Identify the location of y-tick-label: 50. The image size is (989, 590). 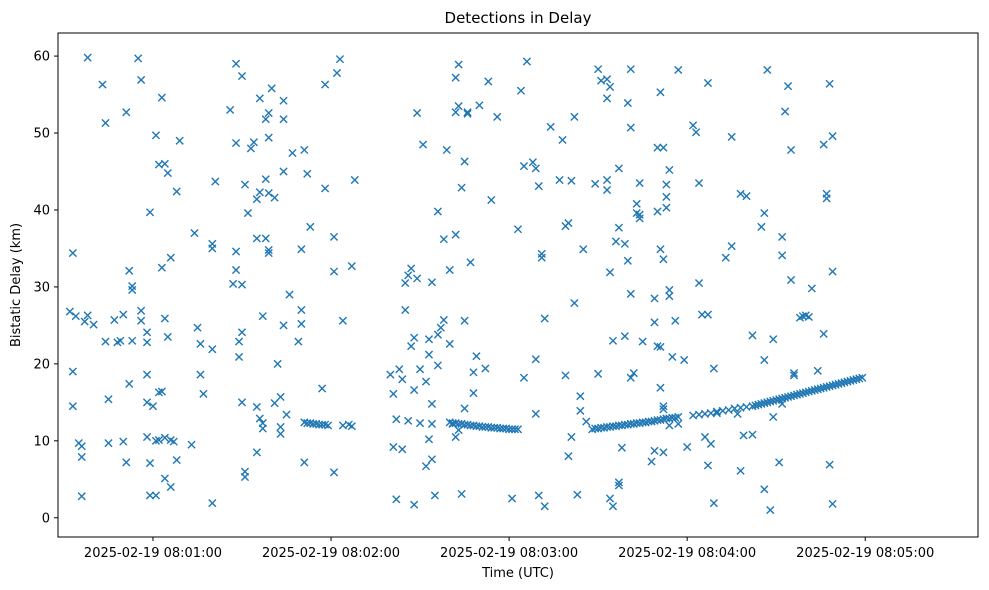
(41, 134).